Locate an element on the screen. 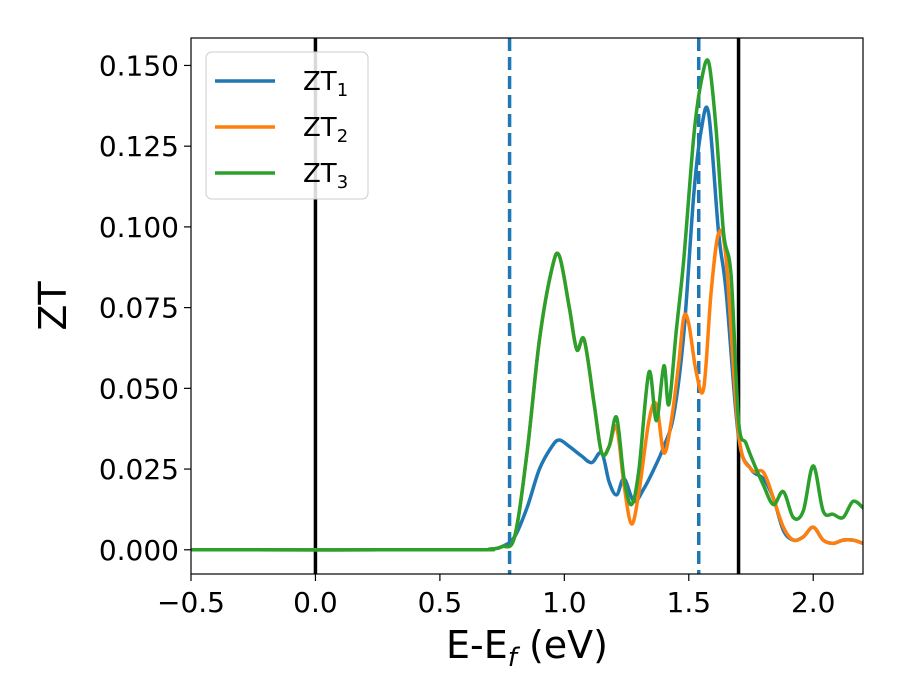 The width and height of the screenshot is (900, 700). legend-label-zt1: ZT1 is located at coordinates (325, 84).